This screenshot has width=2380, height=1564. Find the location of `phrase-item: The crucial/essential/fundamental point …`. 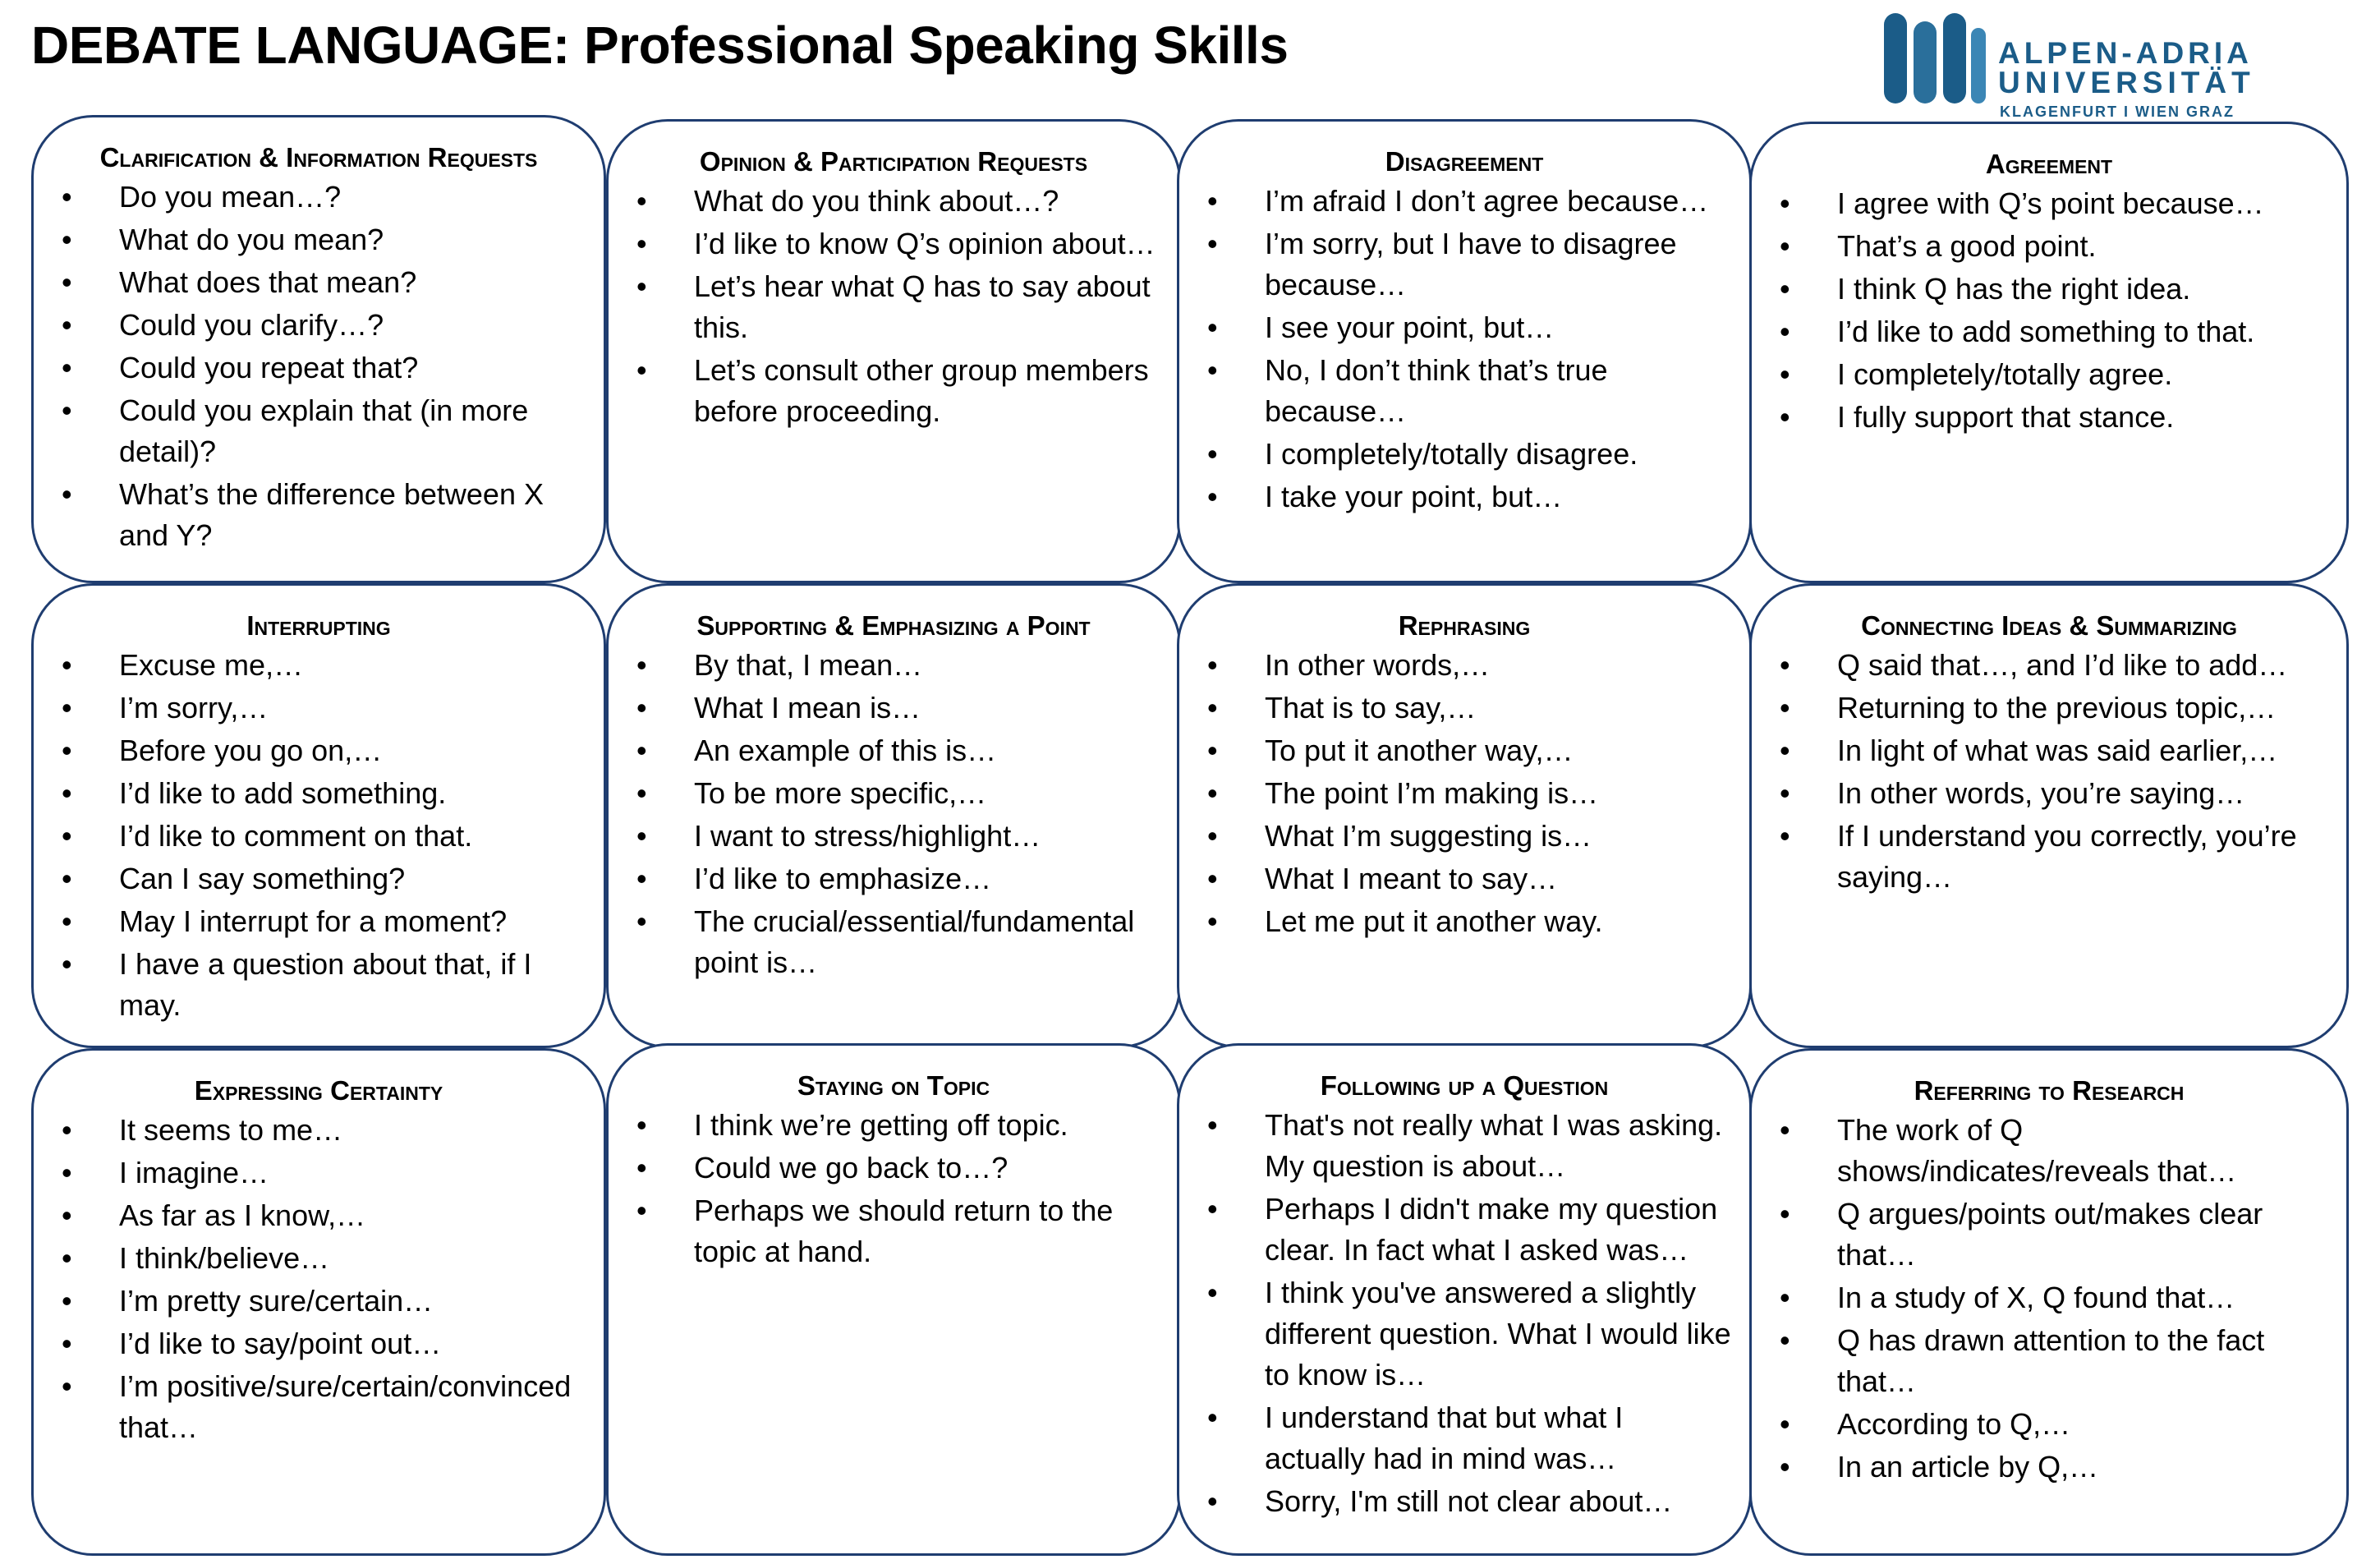

phrase-item: The crucial/essential/fundamental point … is located at coordinates (893, 942).